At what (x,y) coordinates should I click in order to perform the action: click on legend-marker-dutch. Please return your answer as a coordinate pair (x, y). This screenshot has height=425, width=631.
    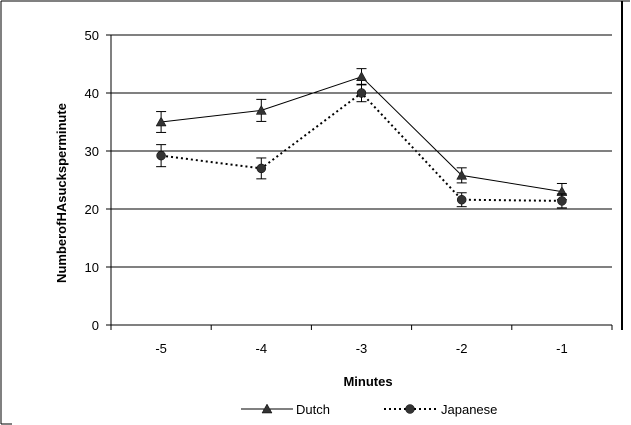
    Looking at the image, I should click on (267, 408).